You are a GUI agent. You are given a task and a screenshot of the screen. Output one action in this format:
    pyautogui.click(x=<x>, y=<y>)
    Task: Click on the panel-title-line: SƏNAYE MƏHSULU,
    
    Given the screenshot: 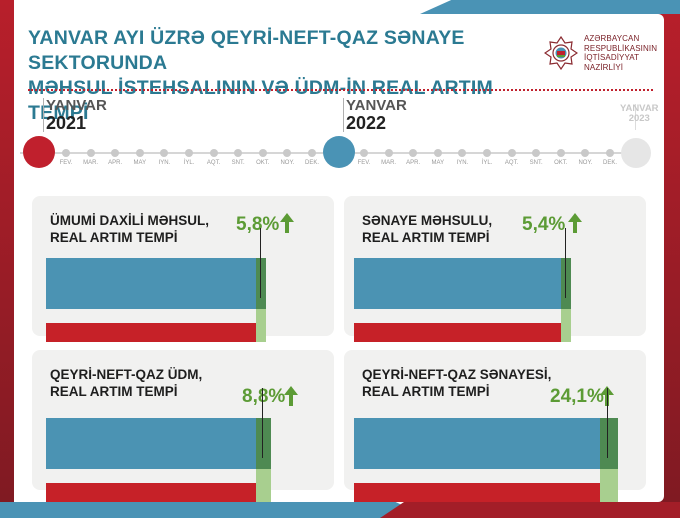 What is the action you would take?
    pyautogui.click(x=427, y=220)
    